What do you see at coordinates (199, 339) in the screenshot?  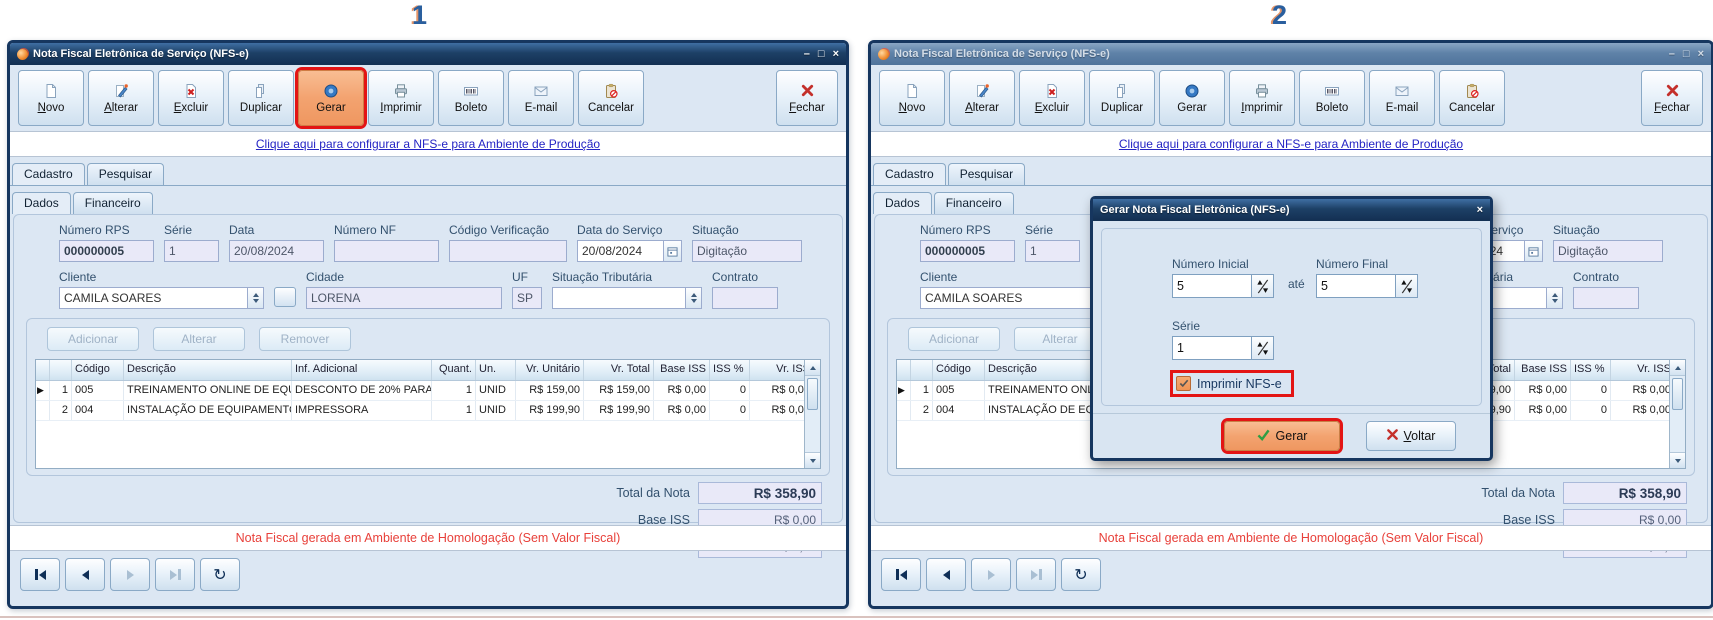 I see `alterar-item-button: Alterar` at bounding box center [199, 339].